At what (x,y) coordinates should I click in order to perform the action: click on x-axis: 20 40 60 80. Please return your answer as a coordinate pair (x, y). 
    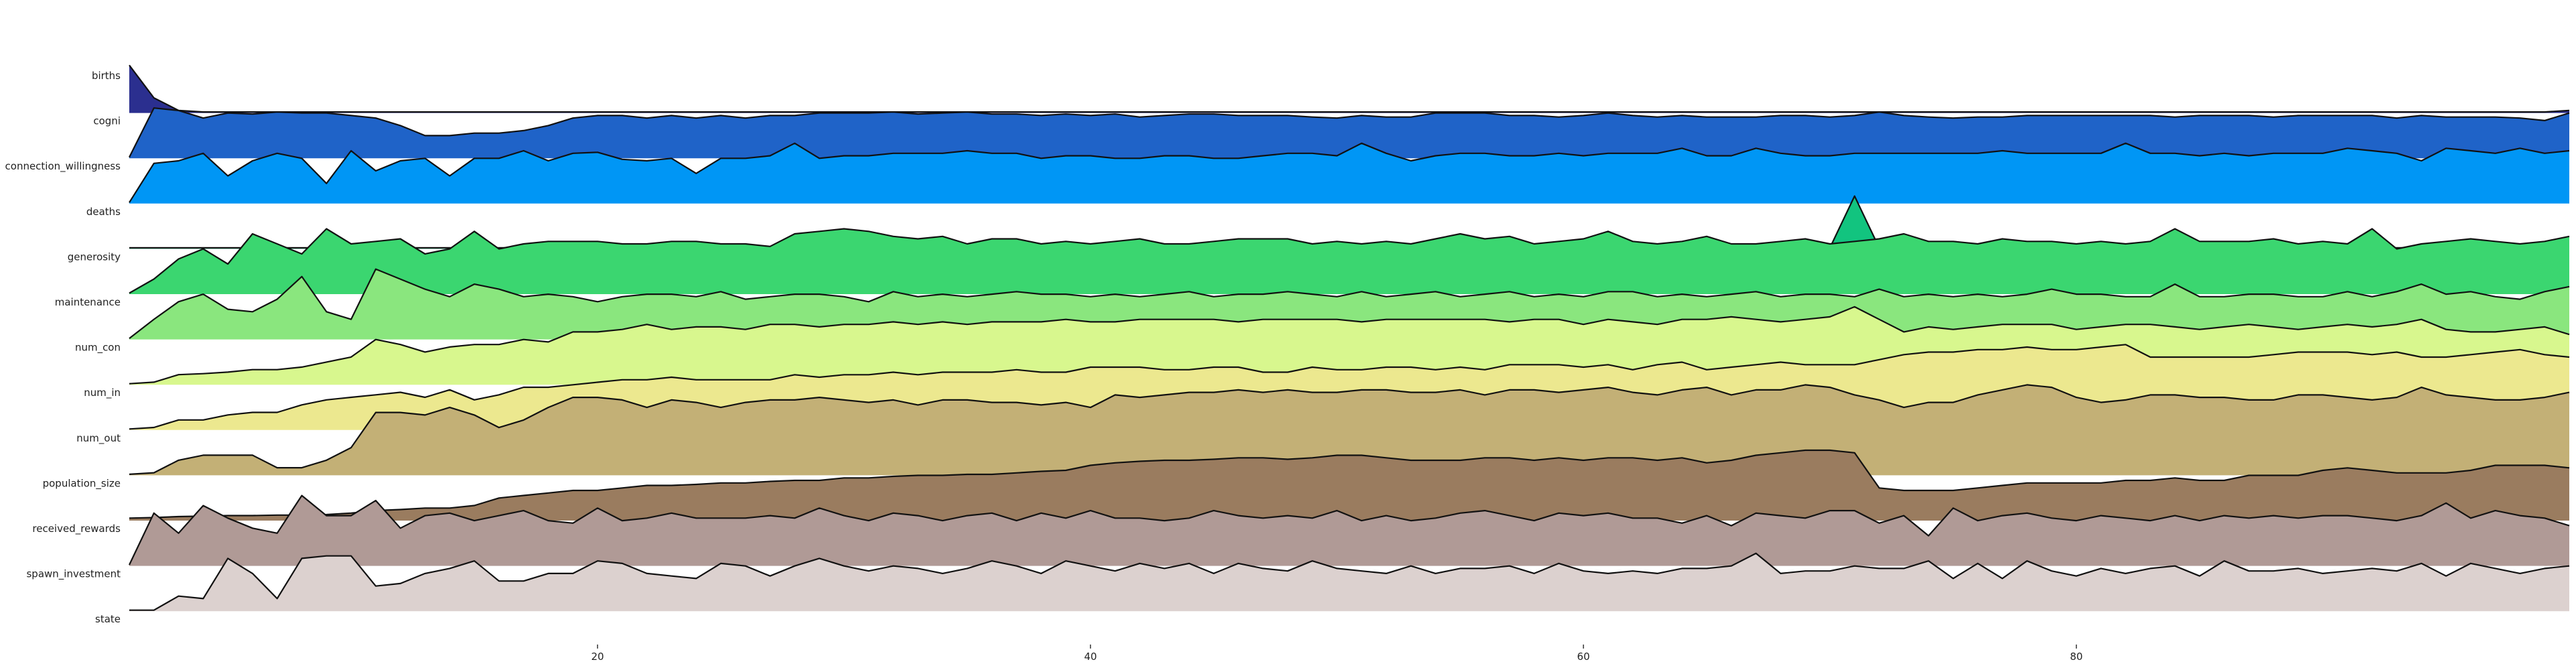
    Looking at the image, I should click on (1337, 654).